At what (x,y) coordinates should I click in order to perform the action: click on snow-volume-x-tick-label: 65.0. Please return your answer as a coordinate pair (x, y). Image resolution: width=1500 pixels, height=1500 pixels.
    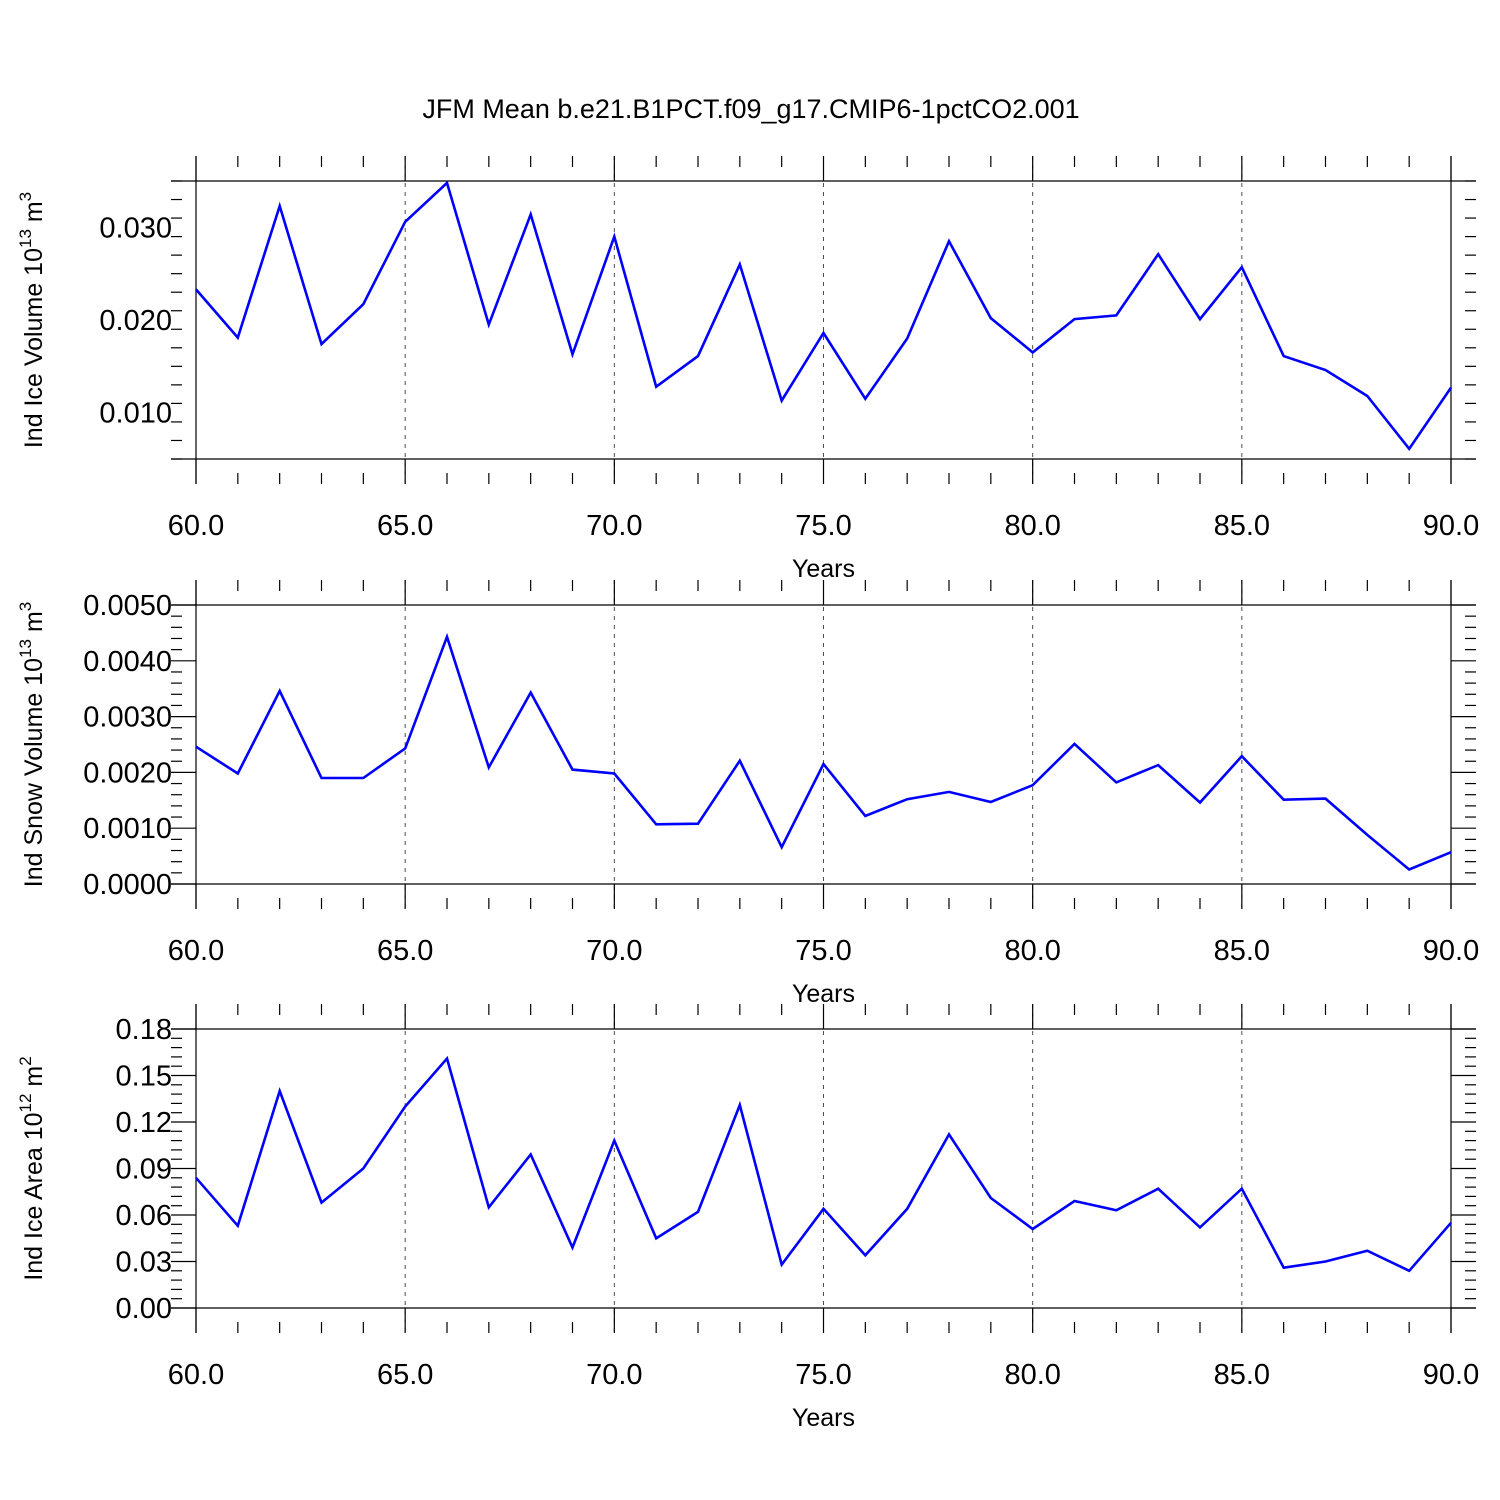
    Looking at the image, I should click on (405, 951).